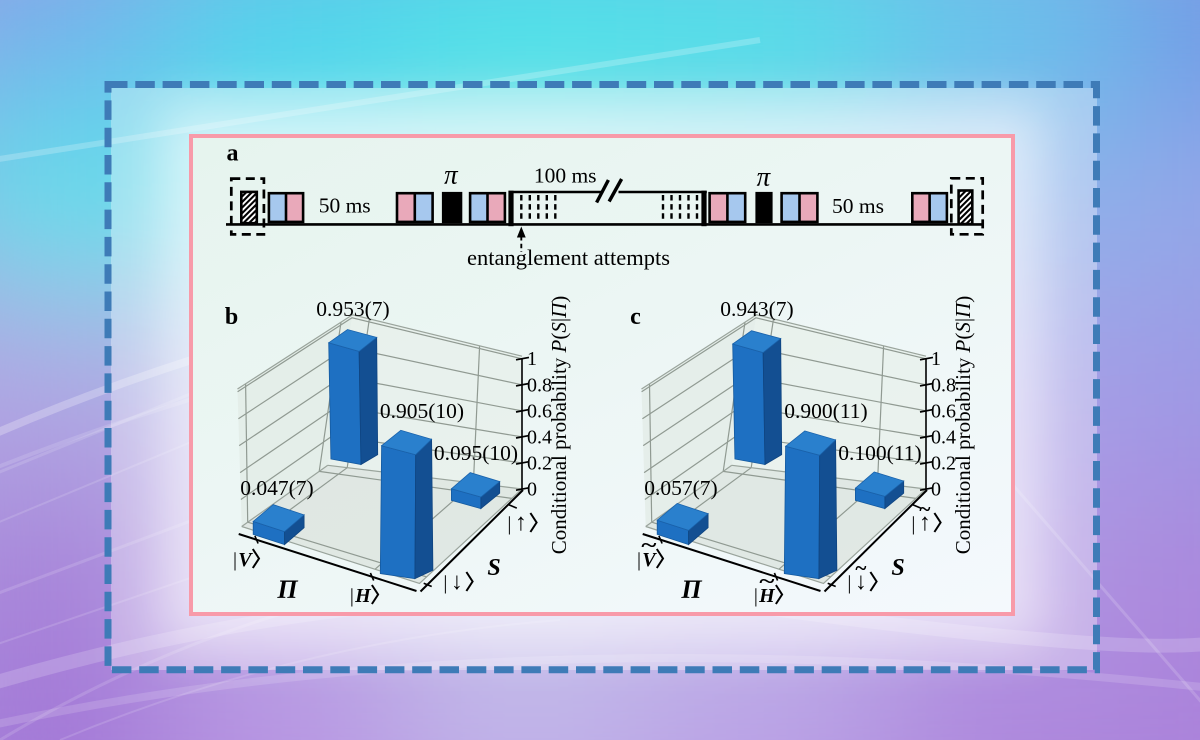 Image resolution: width=1200 pixels, height=740 pixels. What do you see at coordinates (680, 488) in the screenshot?
I see `svg-text: 0.057(7)` at bounding box center [680, 488].